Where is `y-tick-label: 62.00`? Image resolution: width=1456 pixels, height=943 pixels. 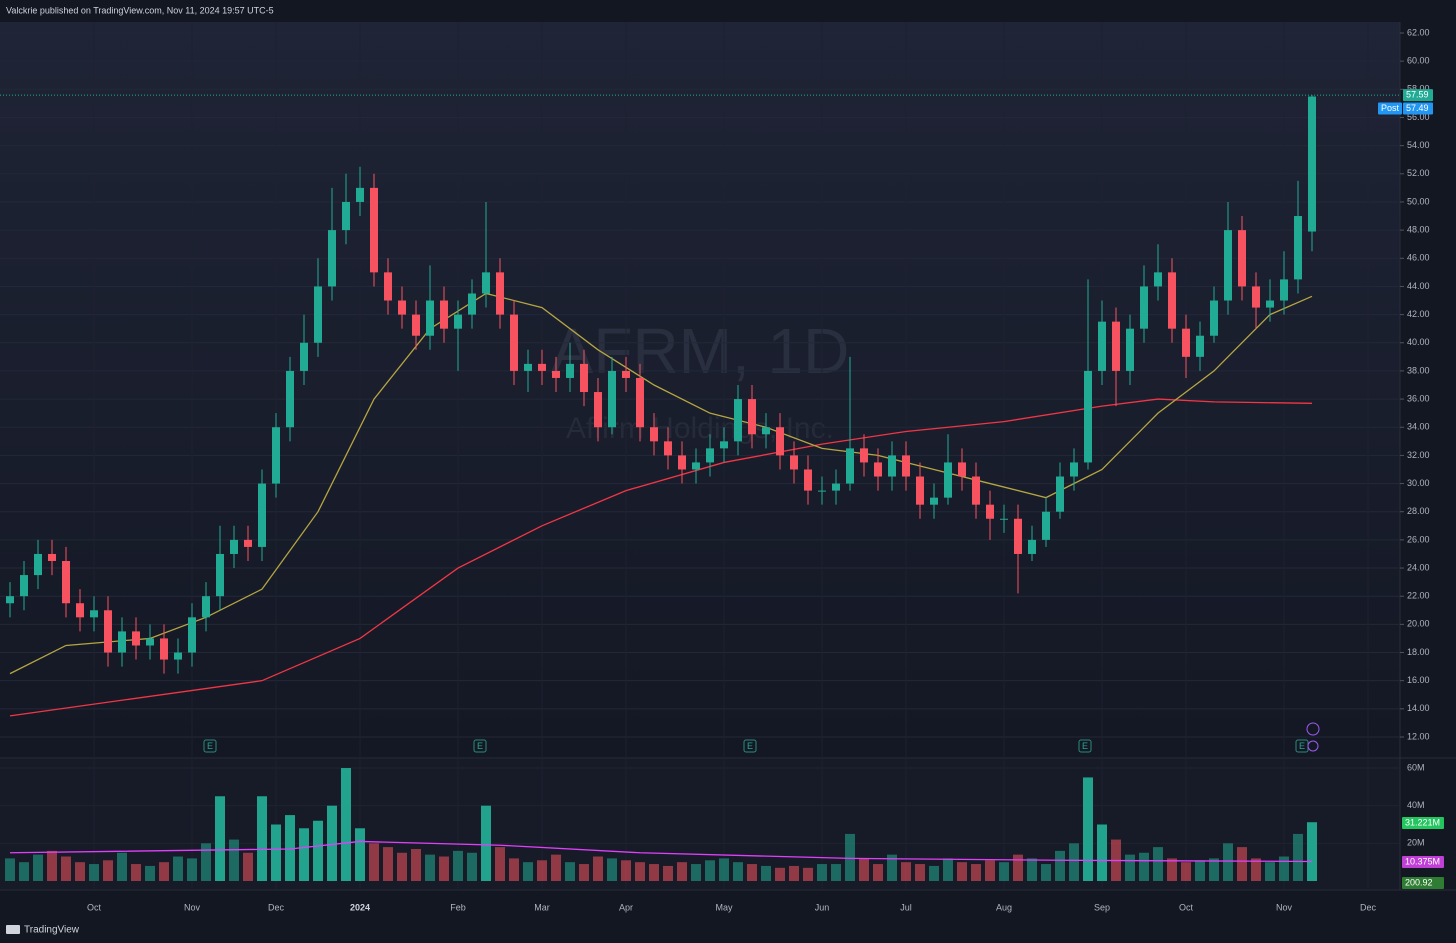
y-tick-label: 62.00 is located at coordinates (1418, 32).